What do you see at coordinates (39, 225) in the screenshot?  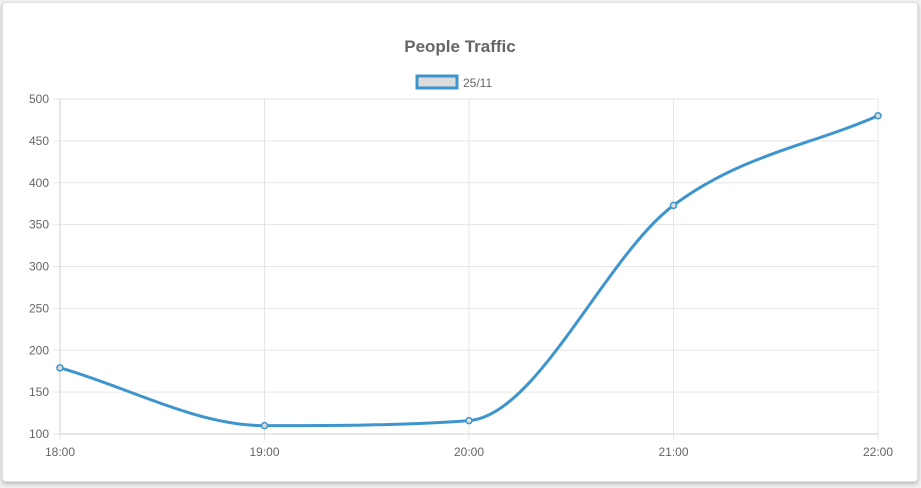 I see `y-tick-label-350: 350` at bounding box center [39, 225].